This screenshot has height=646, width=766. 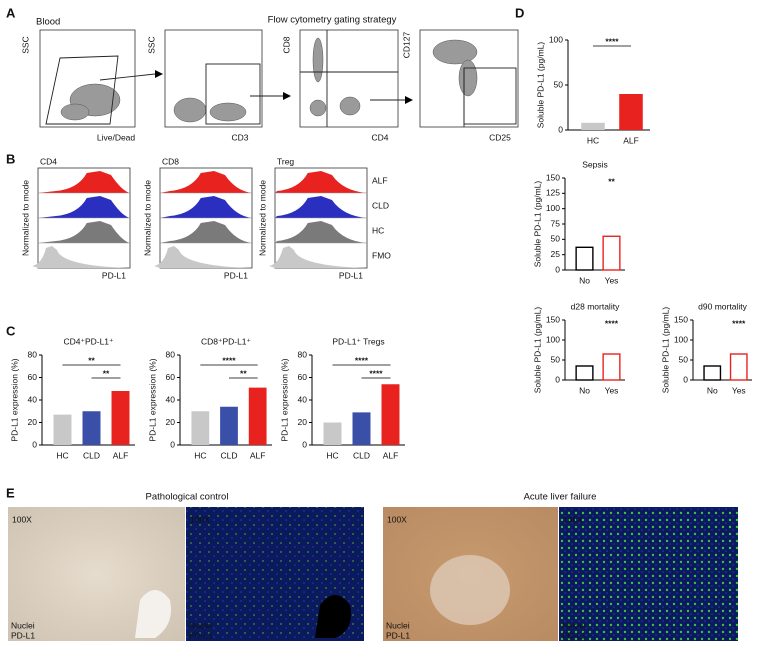 What do you see at coordinates (358, 341) in the screenshot?
I see `chart-title: PD-L1⁺ Tregs` at bounding box center [358, 341].